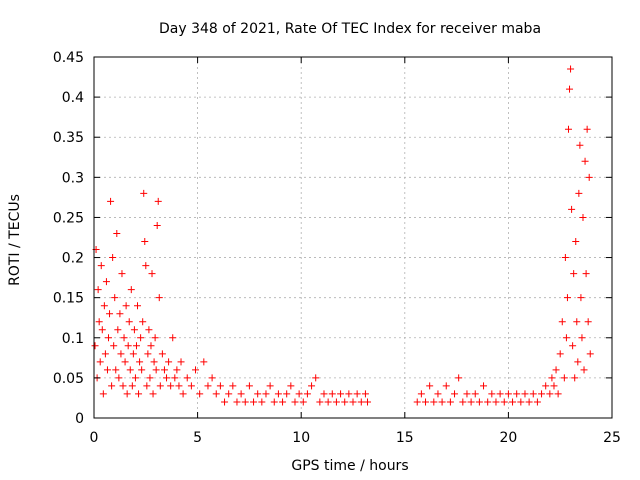 This screenshot has height=480, width=640. I want to click on y-tick-label: 0.05, so click(68, 379).